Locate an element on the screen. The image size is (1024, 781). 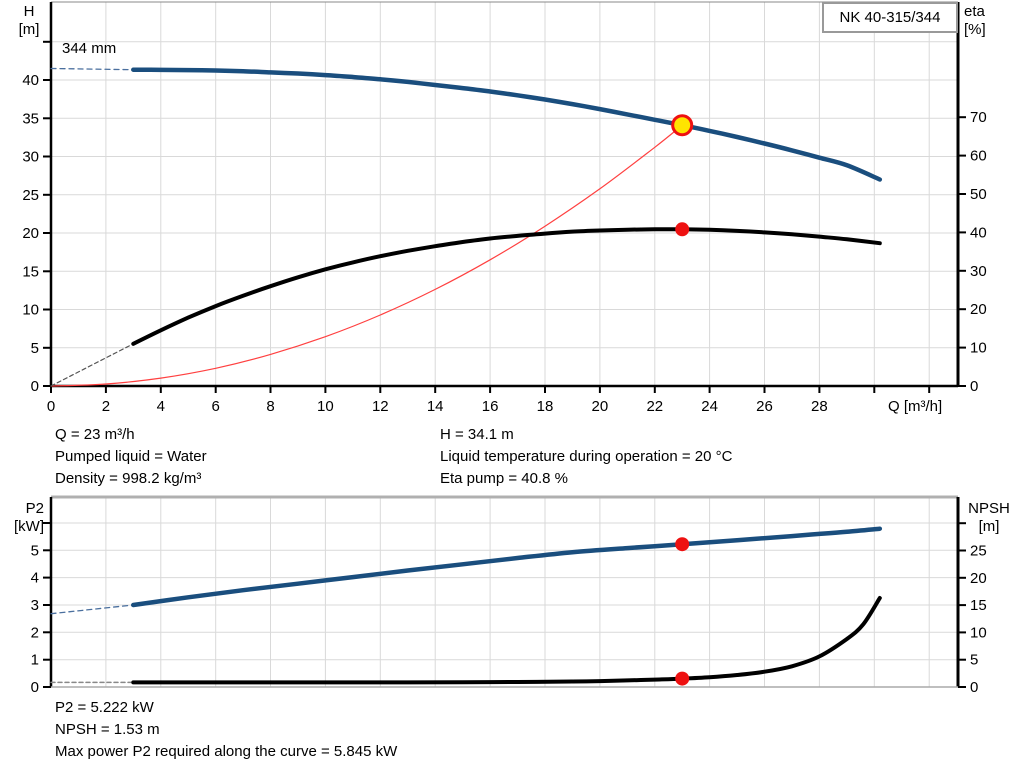
y-left-tick-label: 4 is located at coordinates (35, 578).